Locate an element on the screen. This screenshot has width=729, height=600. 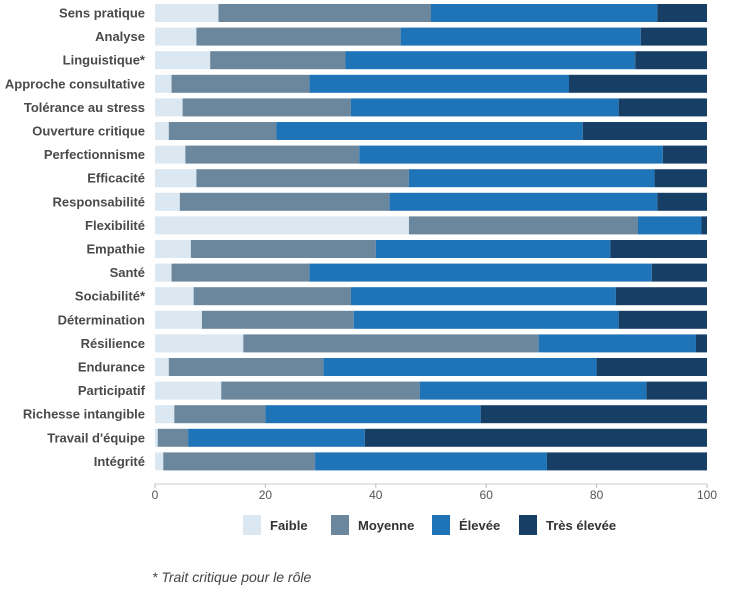
bar-analyse-elevee is located at coordinates (520, 36).